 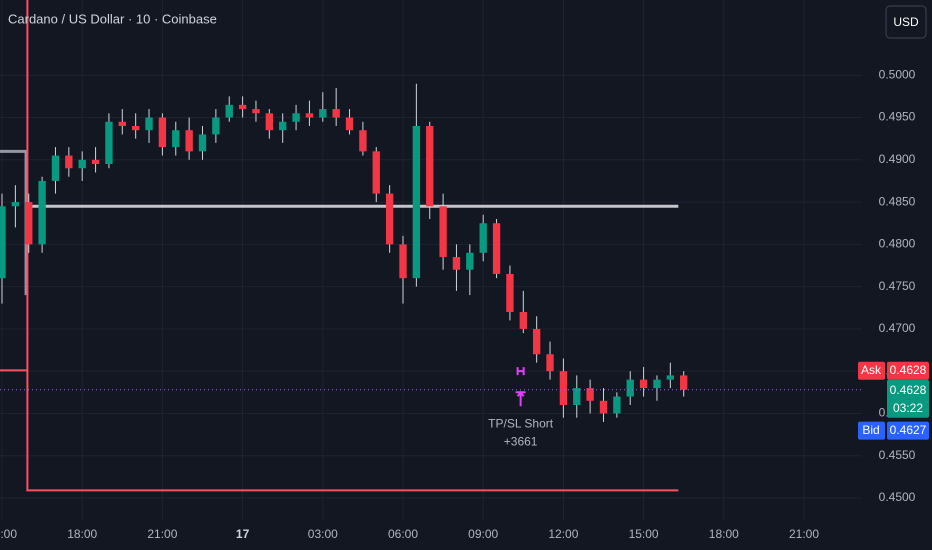 I want to click on y-tick-label: 0.4900, so click(x=897, y=159).